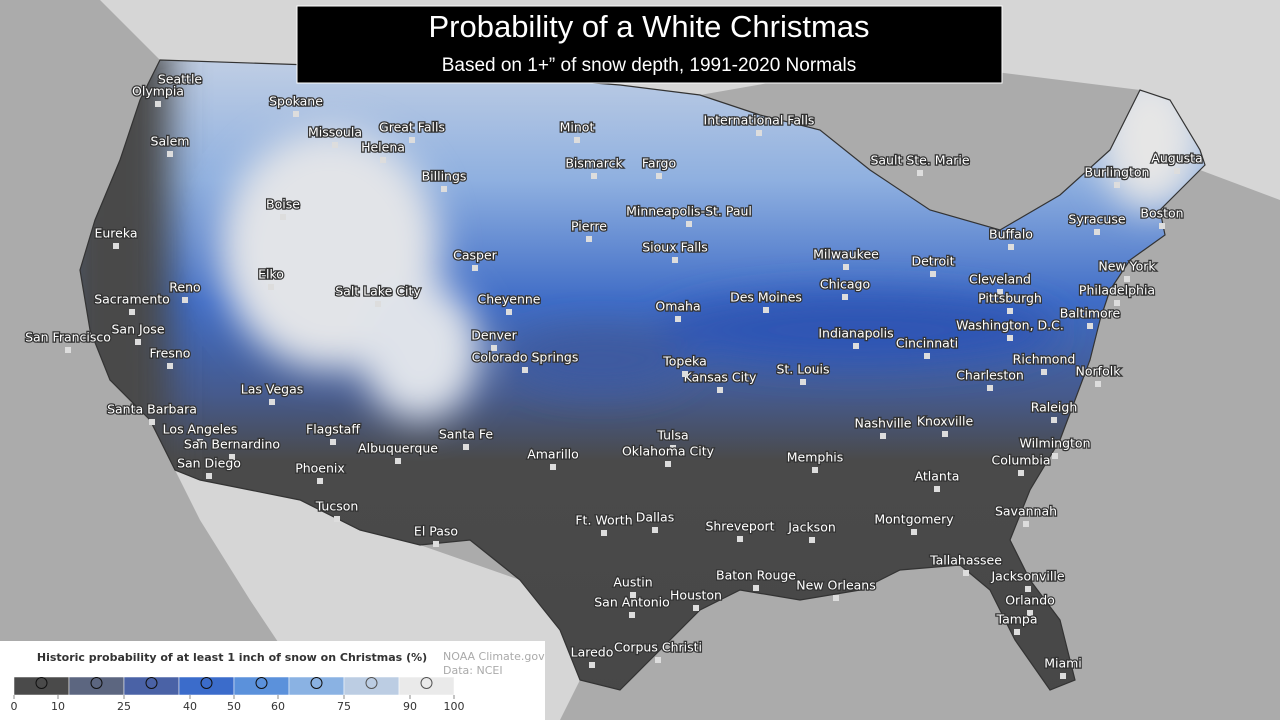  What do you see at coordinates (1090, 313) in the screenshot?
I see `city-label: Baltimore` at bounding box center [1090, 313].